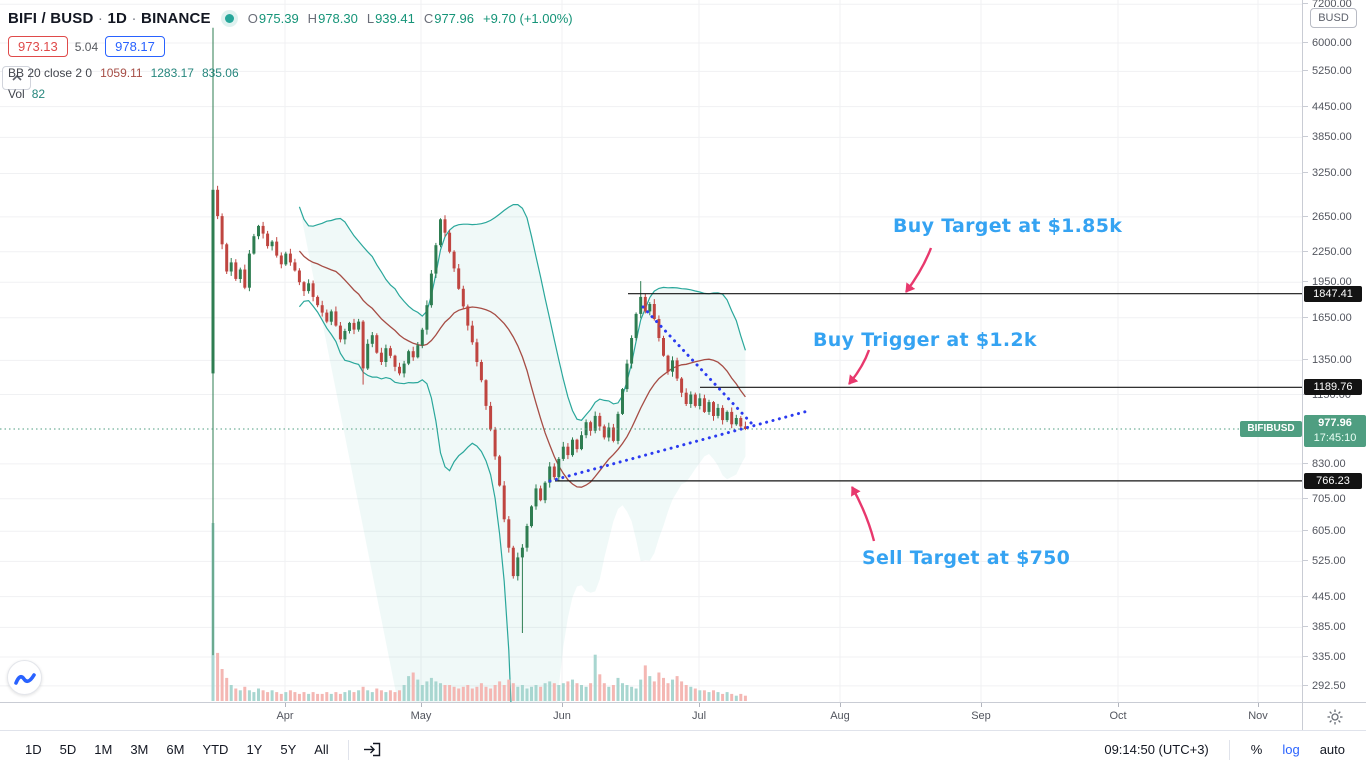 This screenshot has width=1366, height=768. I want to click on range-1y-button: 1Y, so click(254, 749).